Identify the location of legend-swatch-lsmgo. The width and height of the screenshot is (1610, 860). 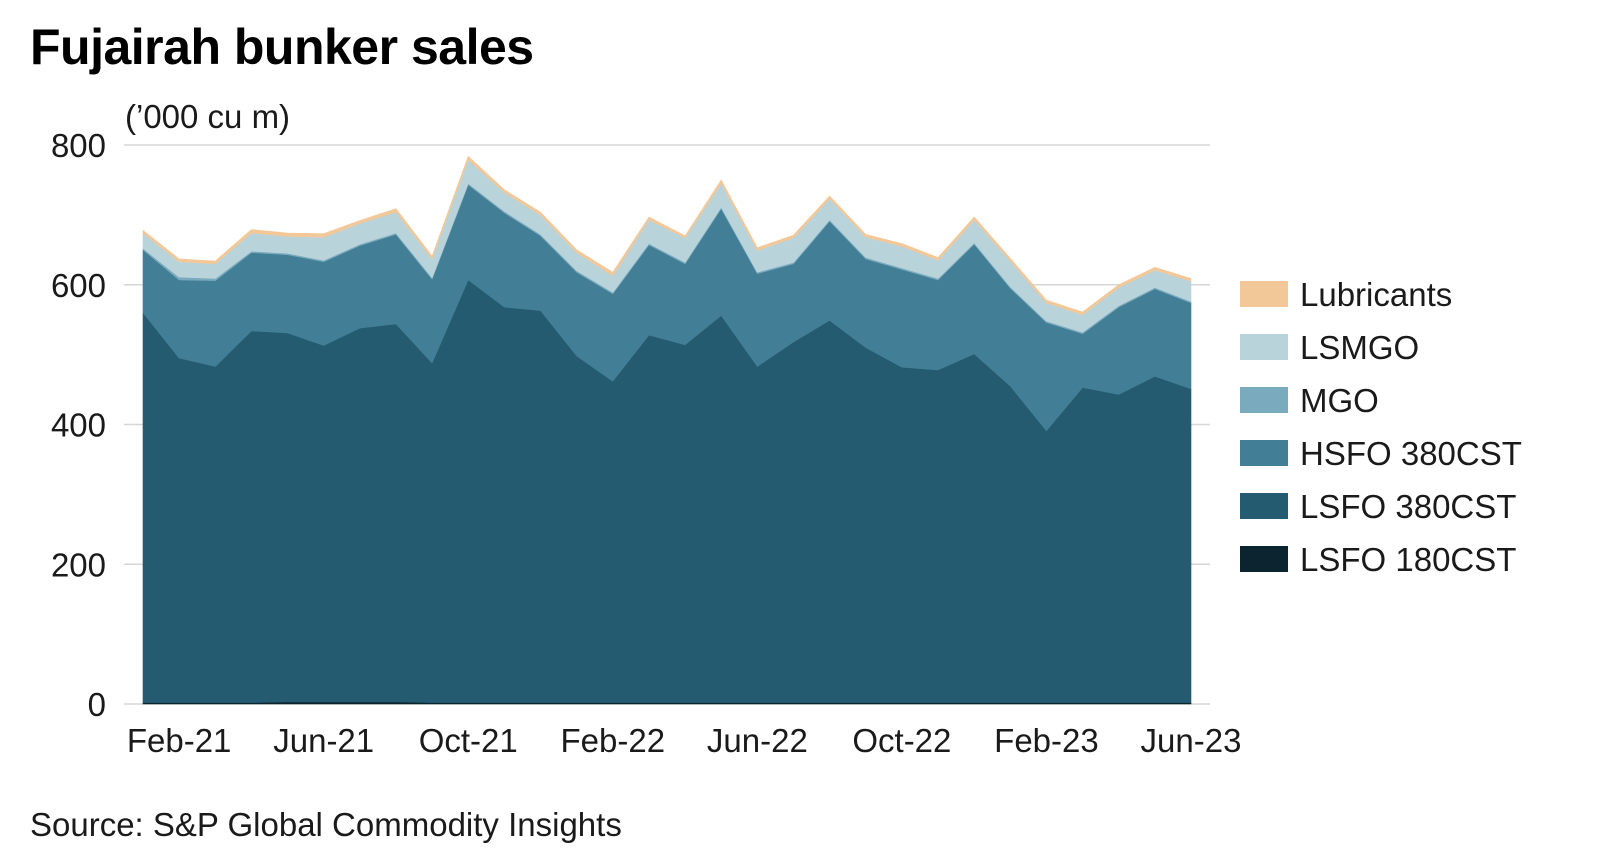
(1264, 347).